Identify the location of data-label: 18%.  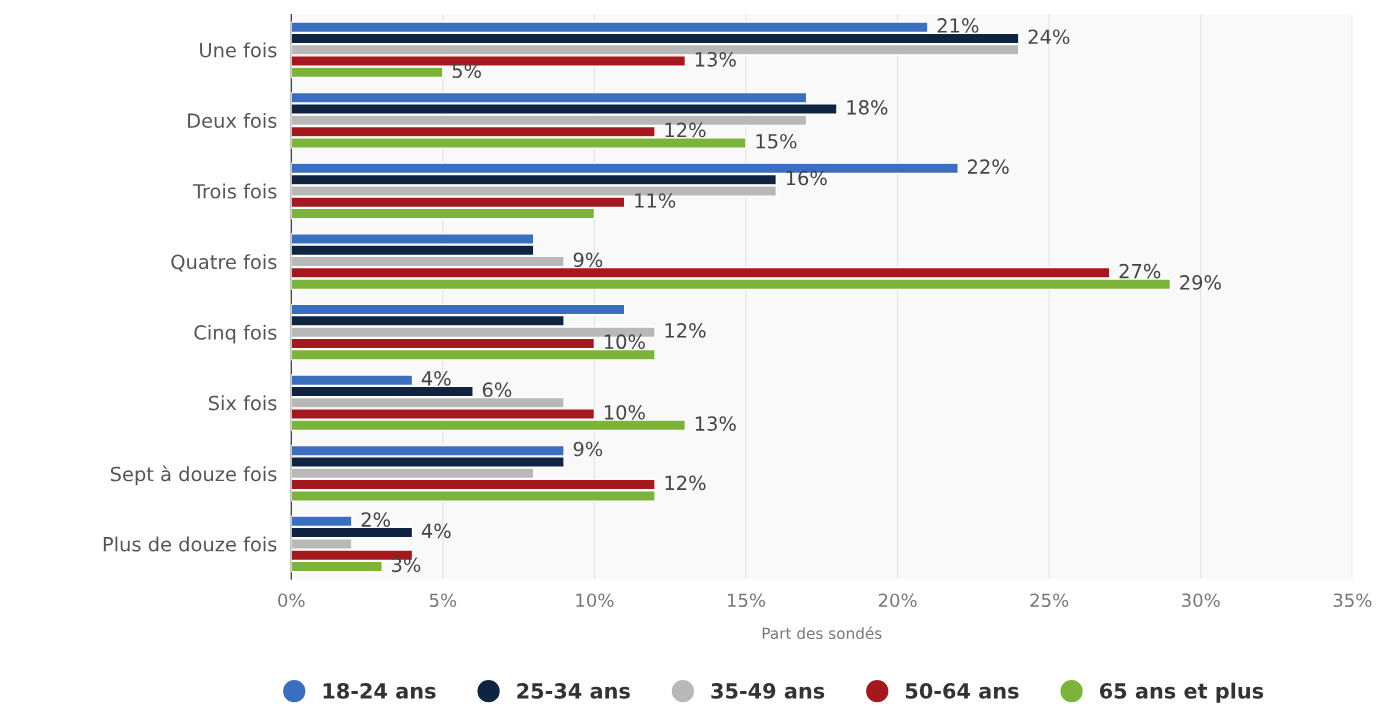
(867, 107).